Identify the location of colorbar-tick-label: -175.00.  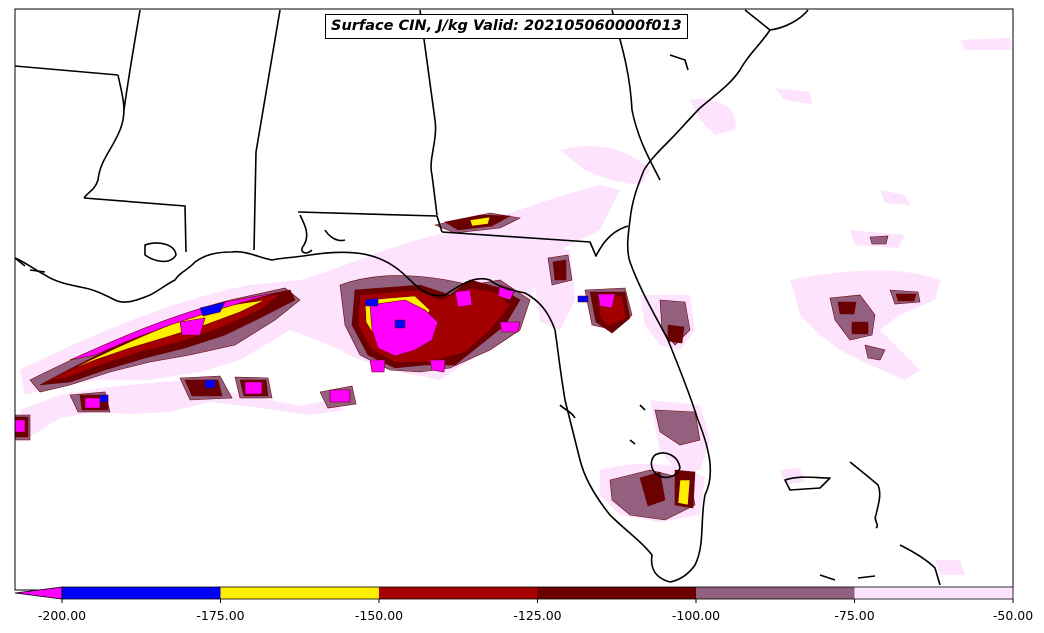
(220, 615).